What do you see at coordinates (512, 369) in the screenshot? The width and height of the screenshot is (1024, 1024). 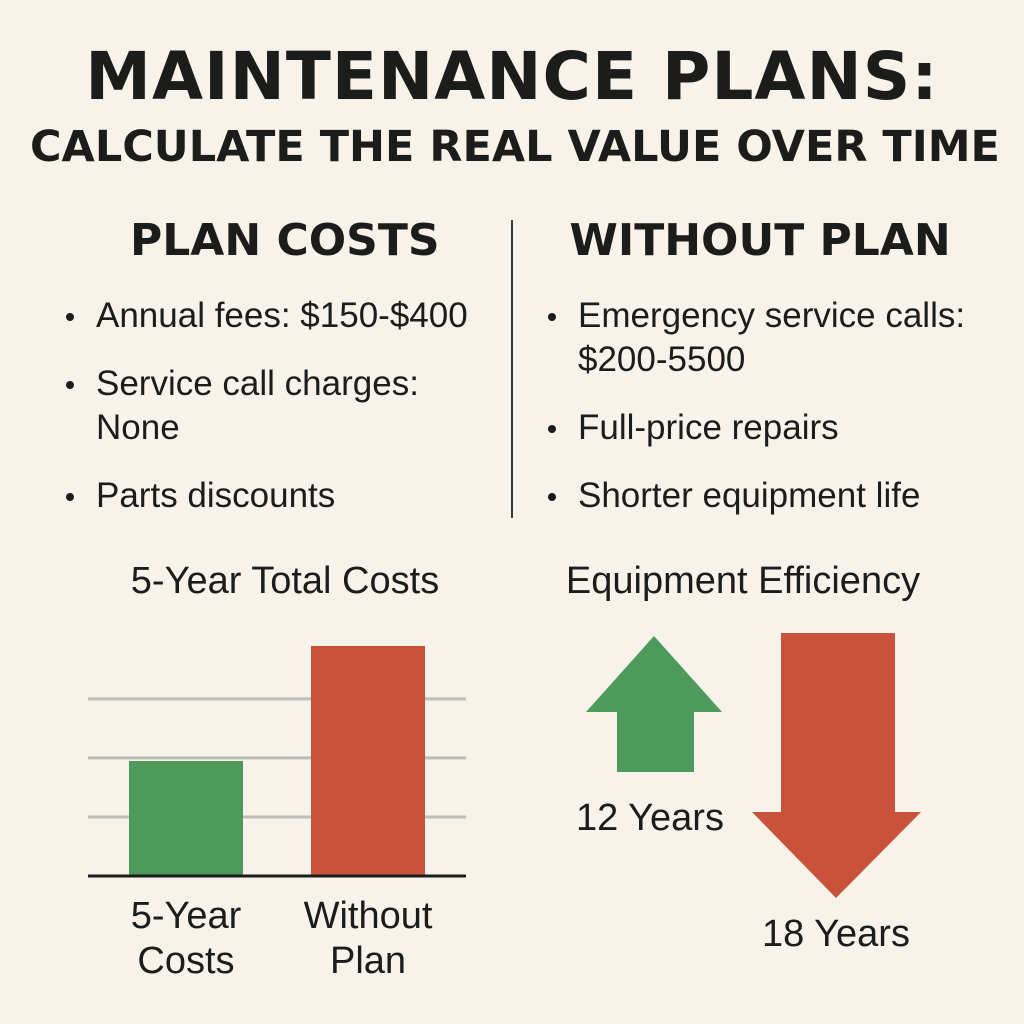 I see `column-divider` at bounding box center [512, 369].